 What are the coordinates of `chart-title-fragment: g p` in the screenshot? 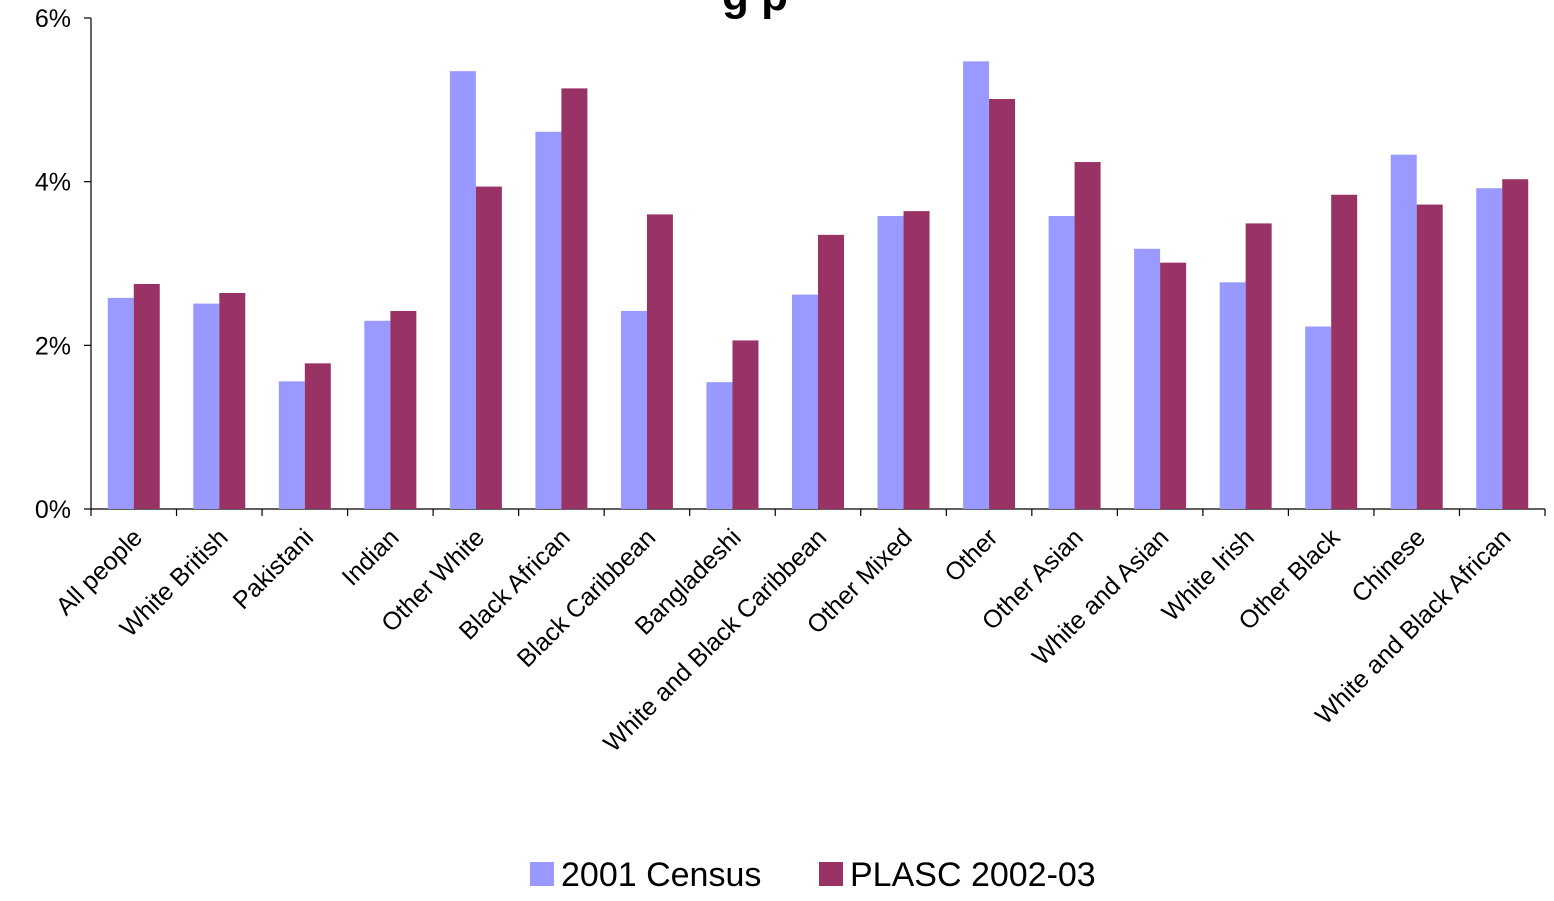 It's located at (755, 10).